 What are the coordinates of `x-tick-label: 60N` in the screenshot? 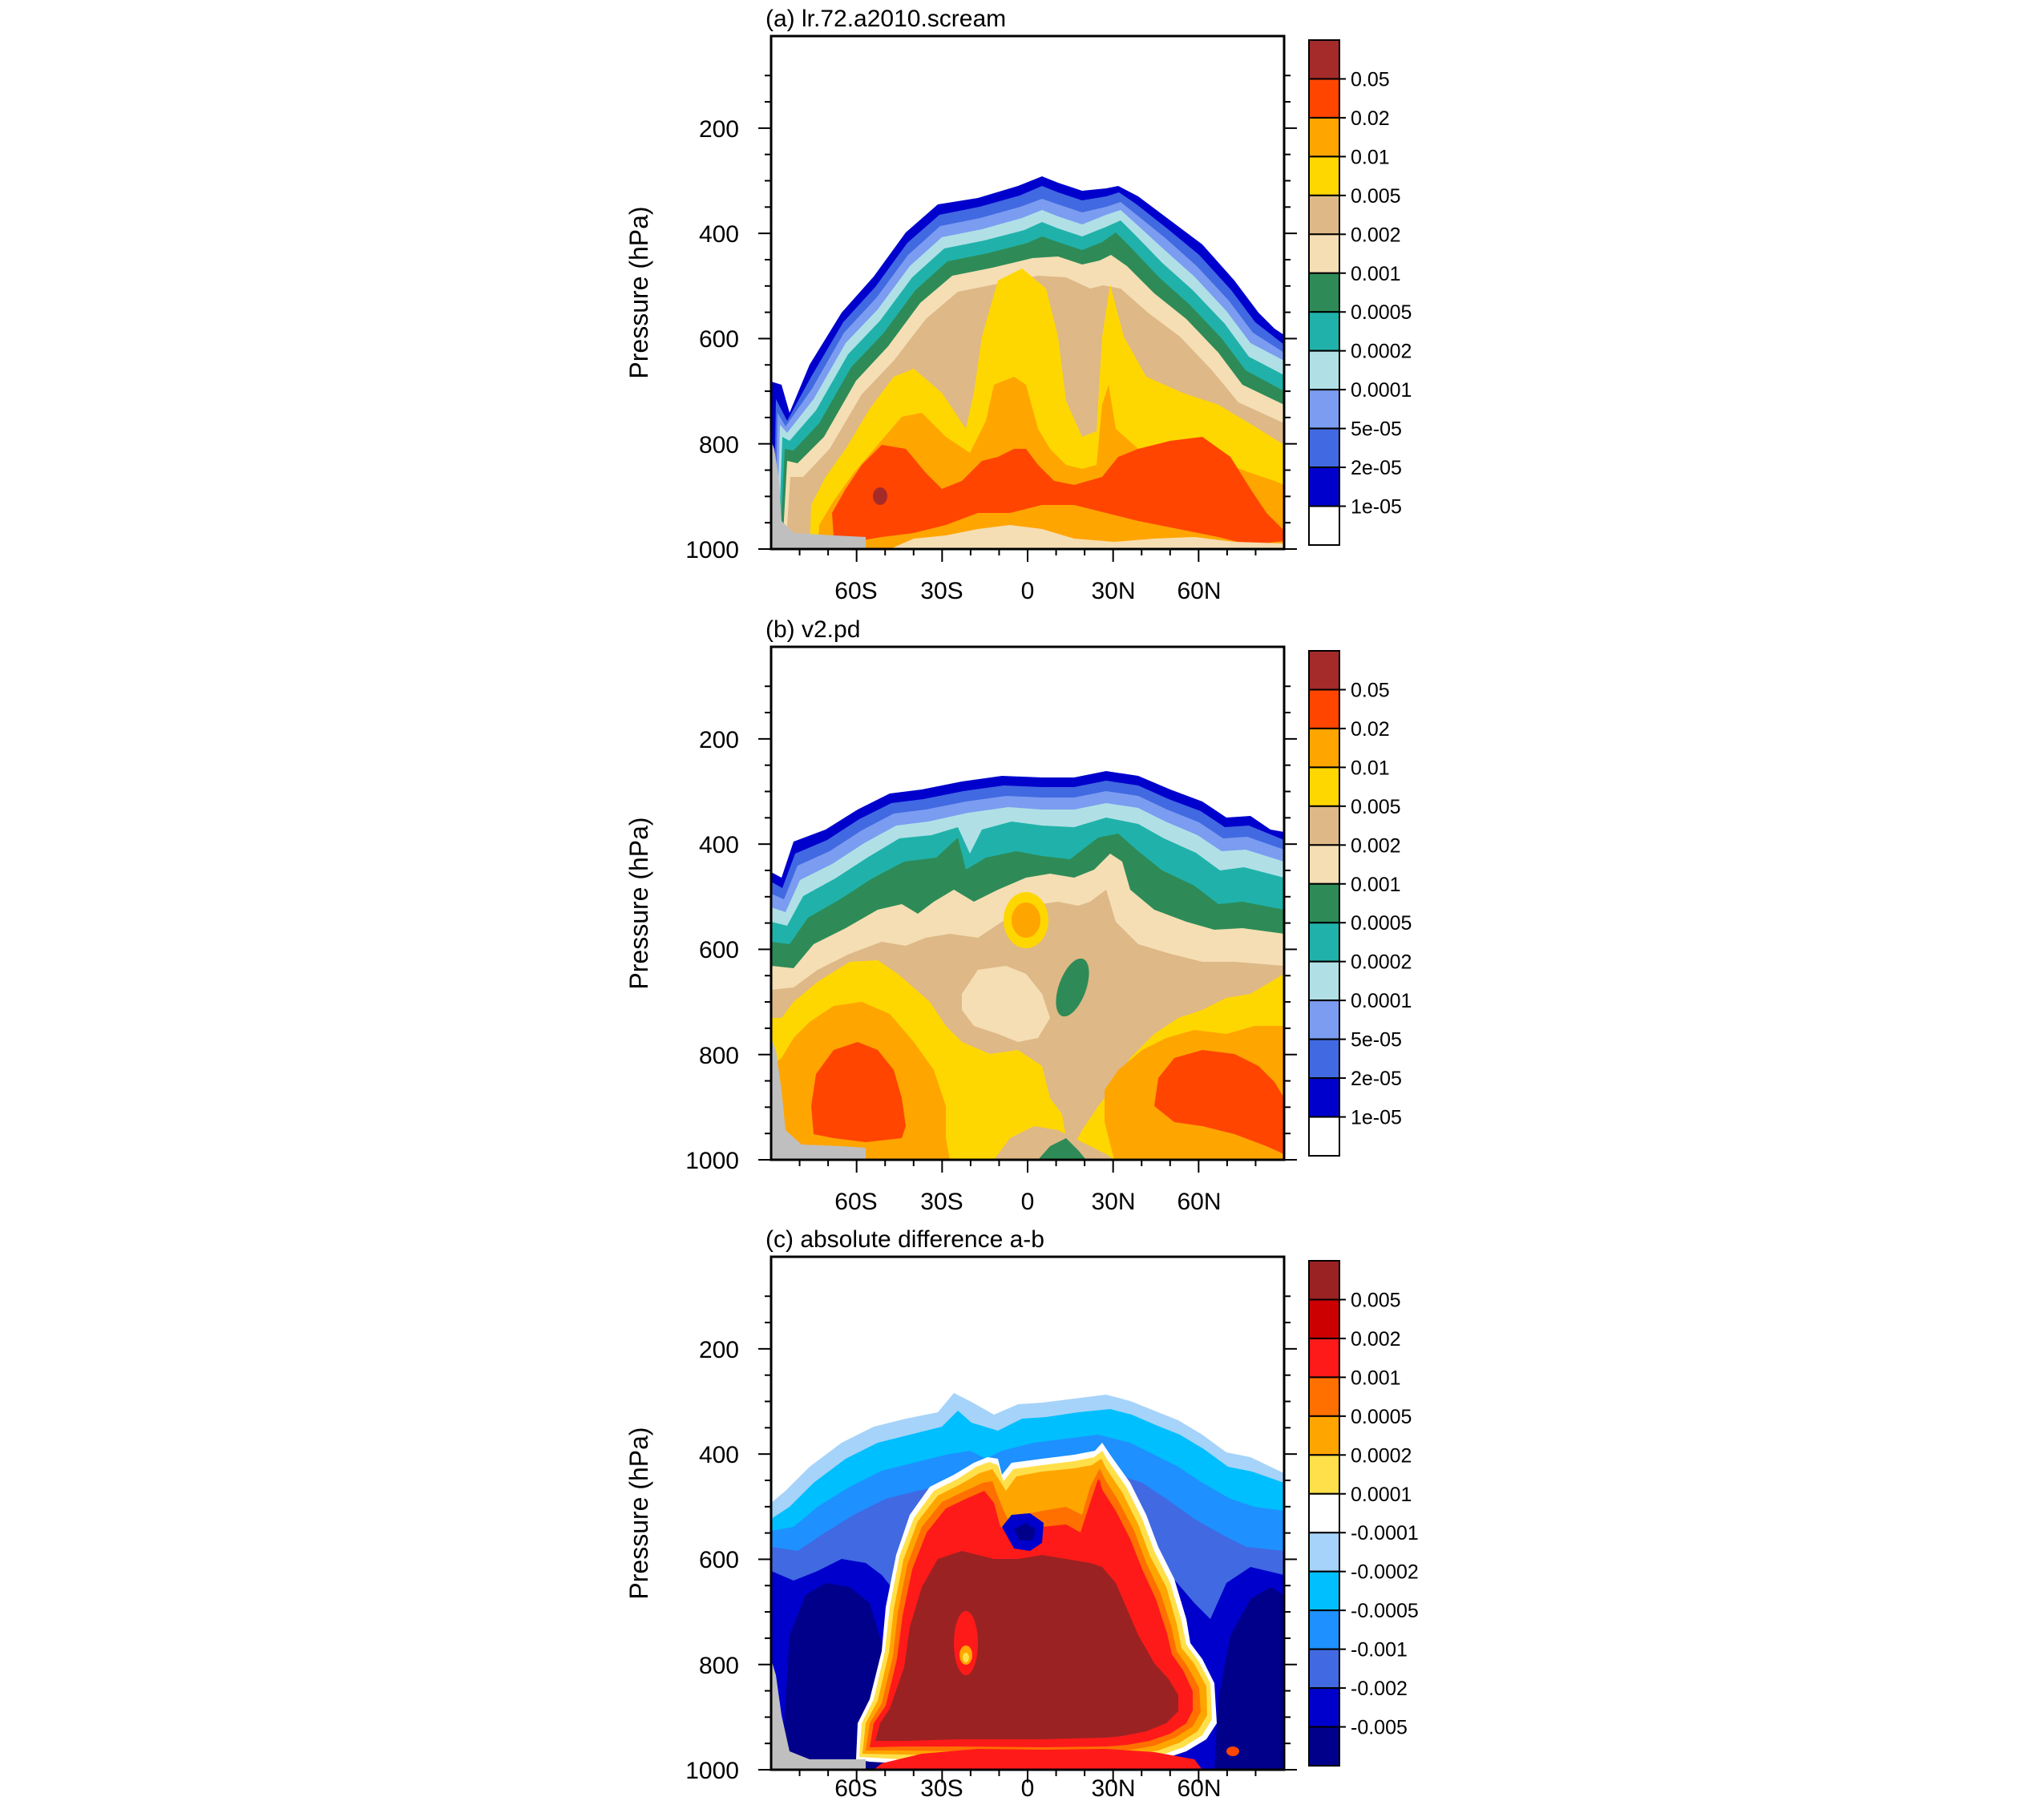 It's located at (1199, 591).